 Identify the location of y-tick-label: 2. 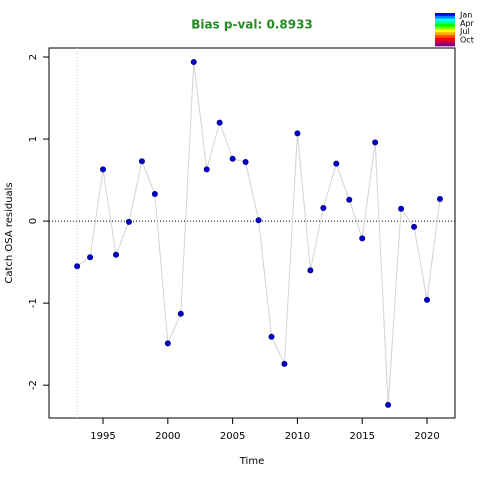
(33, 57).